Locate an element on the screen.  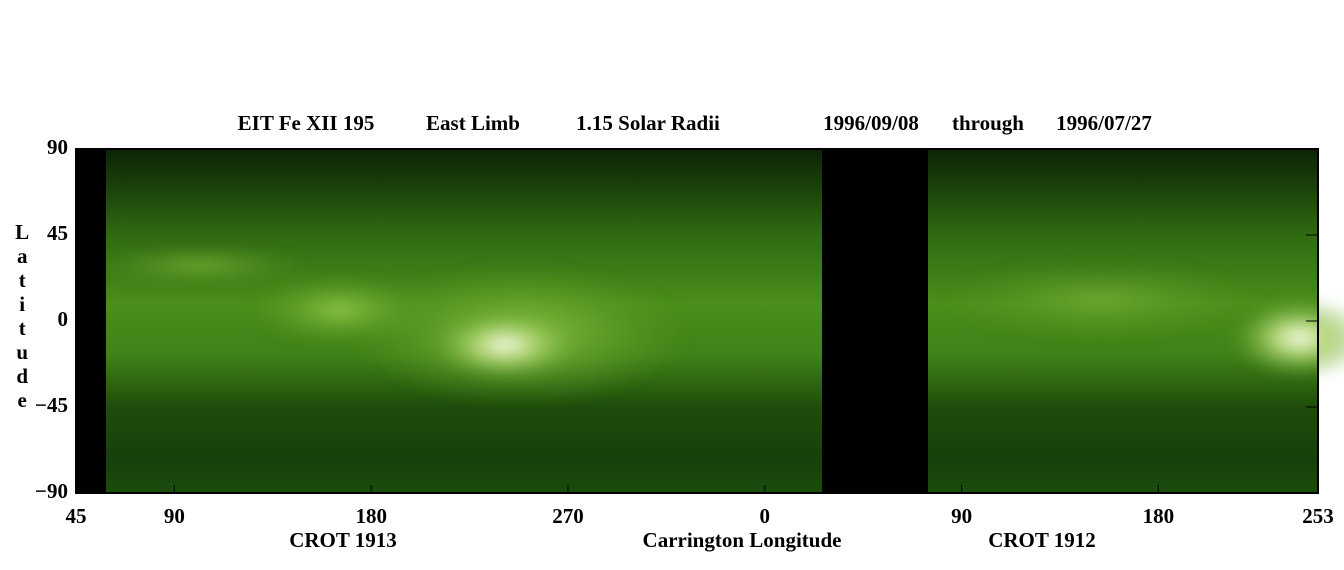
title-part: 1996/09/08 is located at coordinates (871, 123).